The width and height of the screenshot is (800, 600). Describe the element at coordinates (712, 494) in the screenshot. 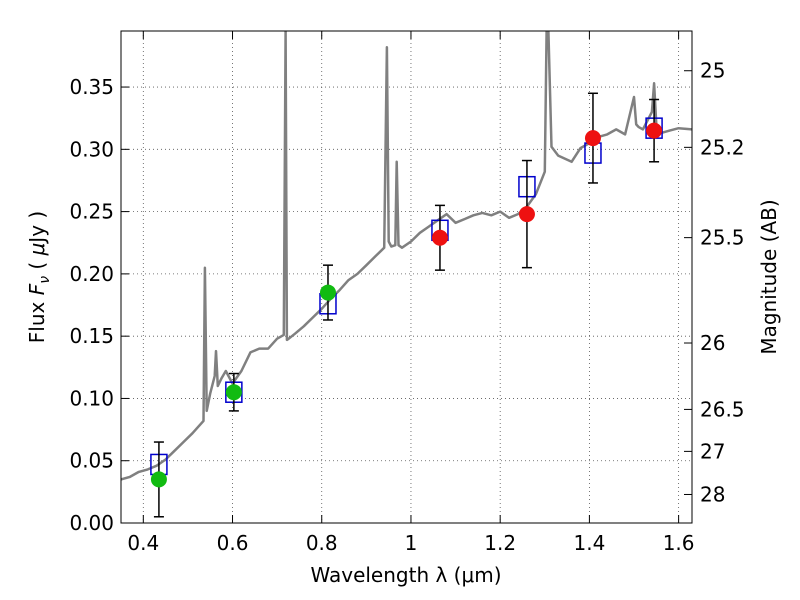

I see `mag-tick-label: 28` at that location.